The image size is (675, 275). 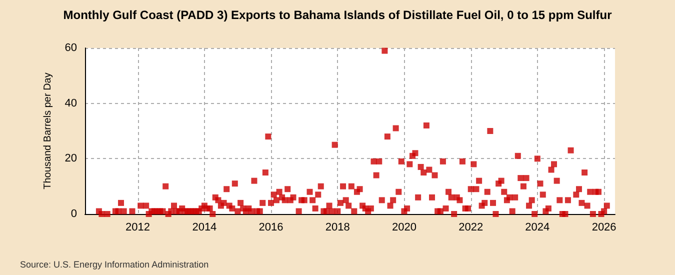 What do you see at coordinates (404, 228) in the screenshot?
I see `x-tick-label: 2020` at bounding box center [404, 228].